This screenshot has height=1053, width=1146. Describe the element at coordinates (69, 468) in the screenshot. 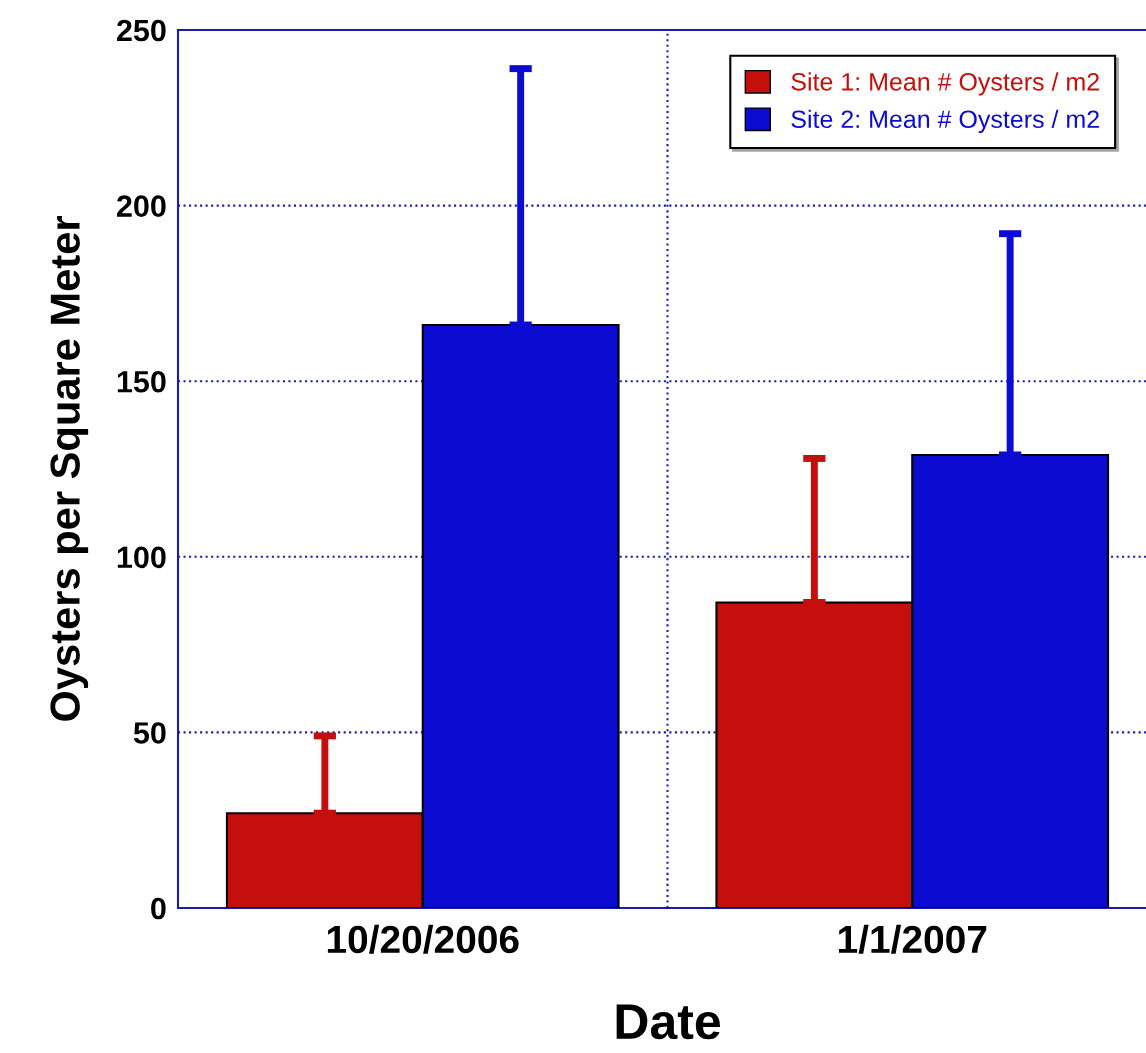

I see `y-axis-title: Oysters per Square Meter` at that location.